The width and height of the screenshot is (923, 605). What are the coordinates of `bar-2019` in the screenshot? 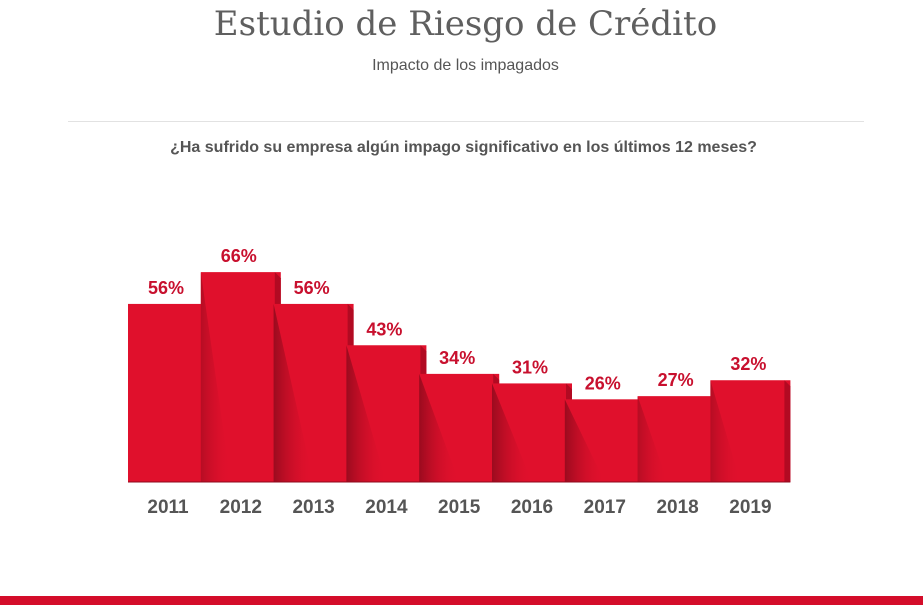 It's located at (750, 431).